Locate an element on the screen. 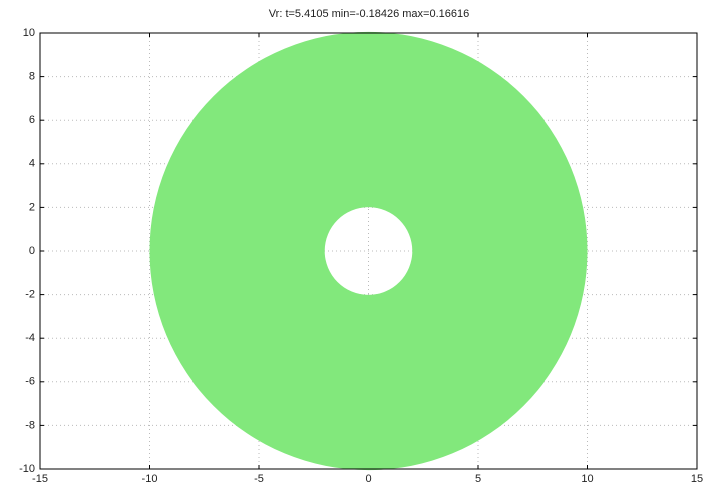 The image size is (706, 499). y-tick-label: 4 is located at coordinates (32, 164).